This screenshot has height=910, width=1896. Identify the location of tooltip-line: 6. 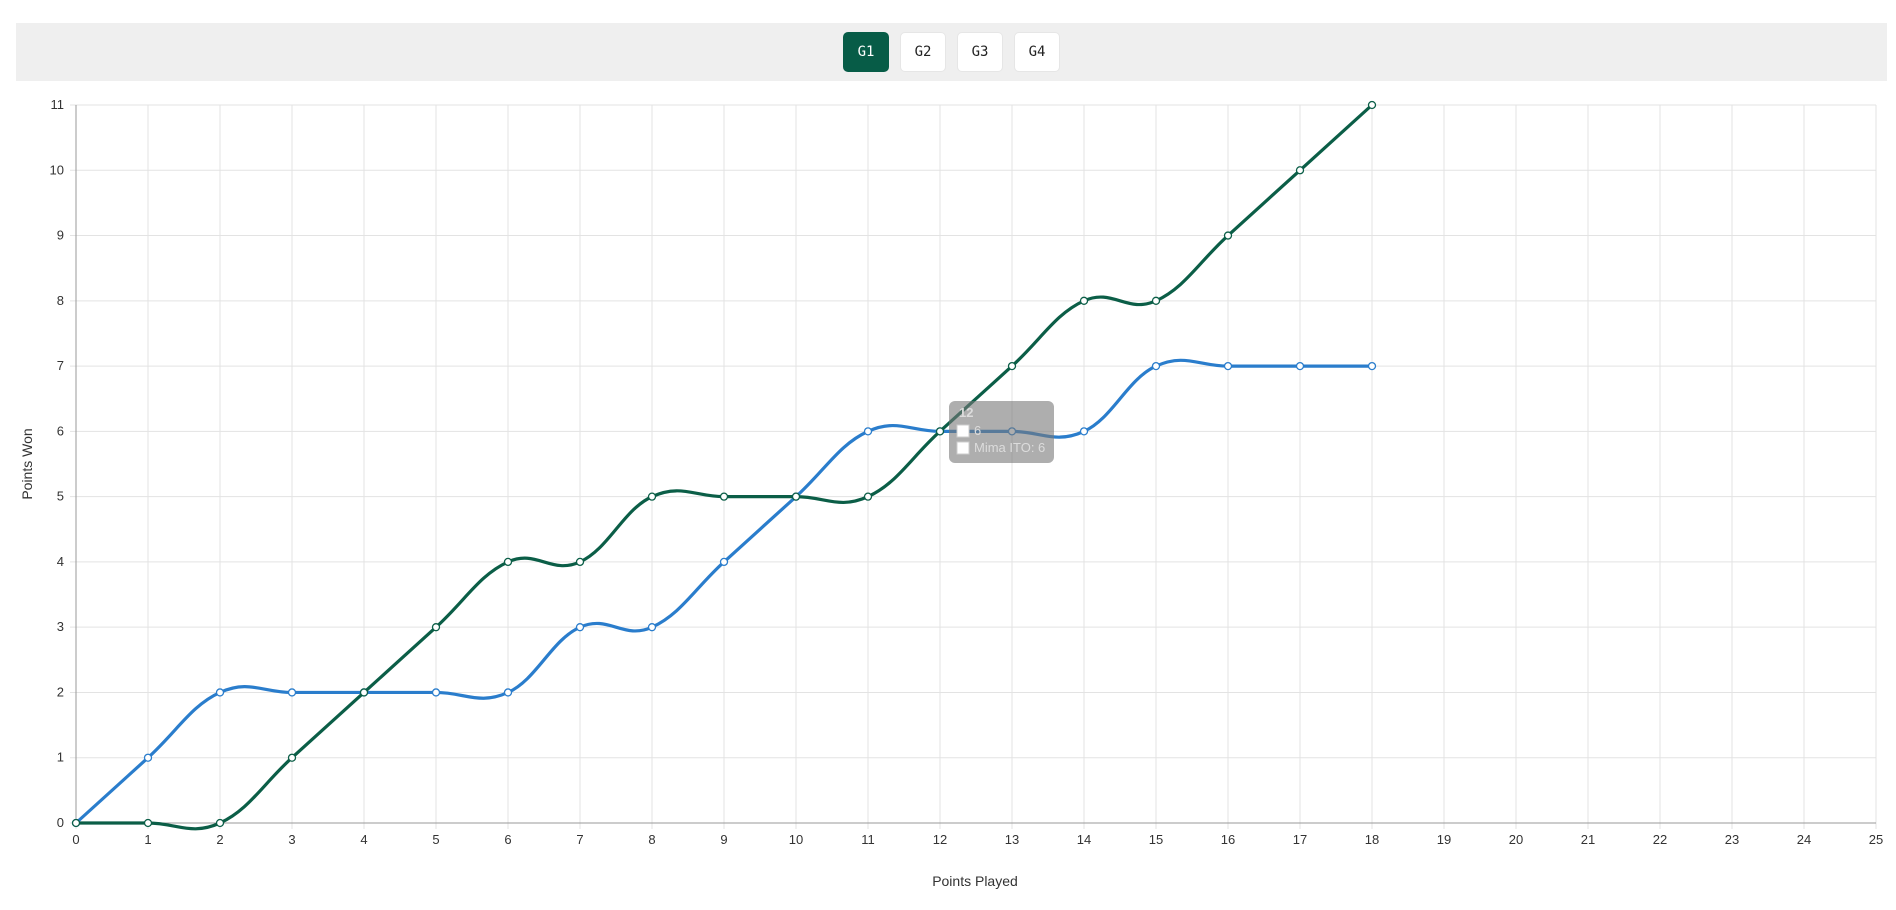
(977, 430).